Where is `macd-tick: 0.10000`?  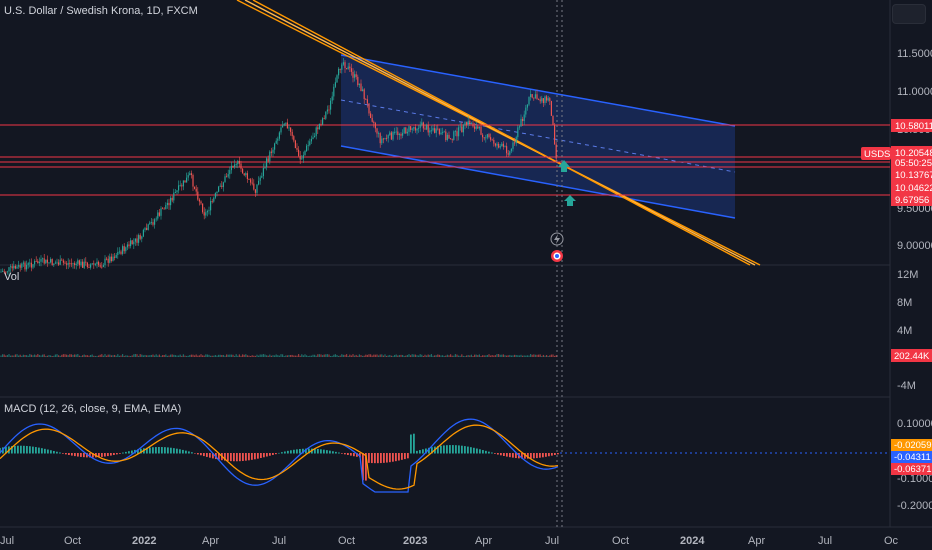 macd-tick: 0.10000 is located at coordinates (914, 424).